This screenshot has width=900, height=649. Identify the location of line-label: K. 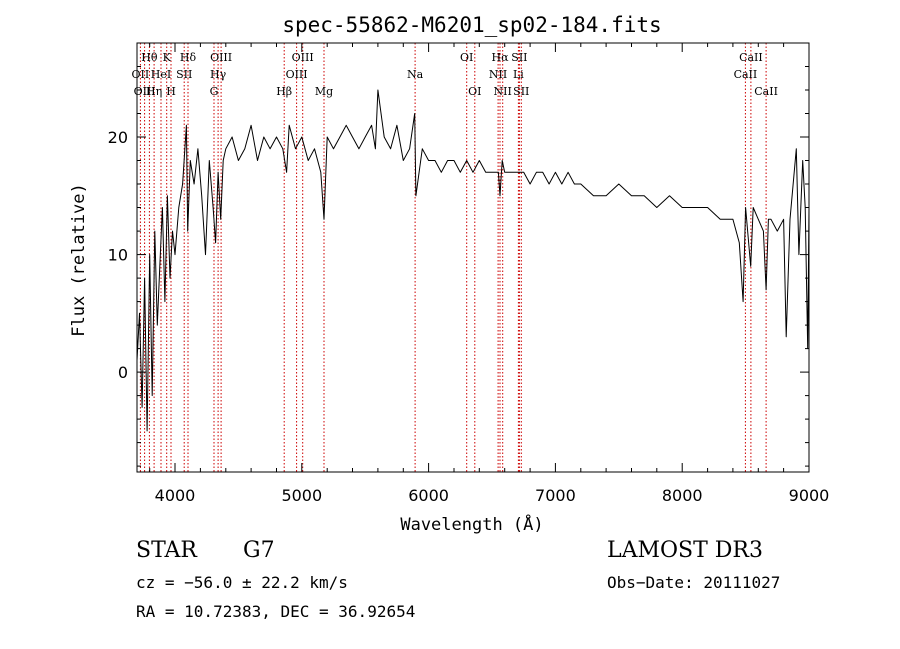
(167, 57).